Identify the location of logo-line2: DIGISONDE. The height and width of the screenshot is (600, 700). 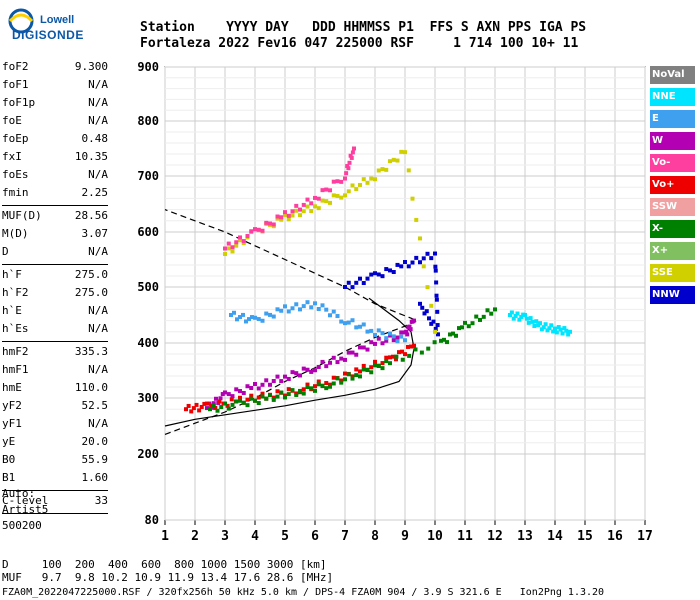
(48, 35).